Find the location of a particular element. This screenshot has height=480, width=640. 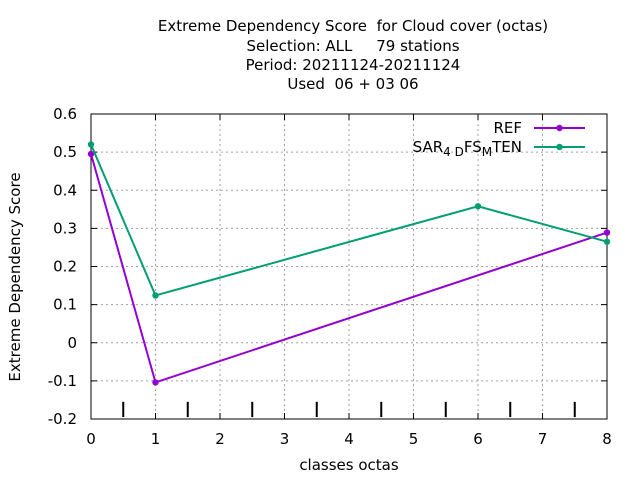

y-tick-label: 0.1 is located at coordinates (65, 305).